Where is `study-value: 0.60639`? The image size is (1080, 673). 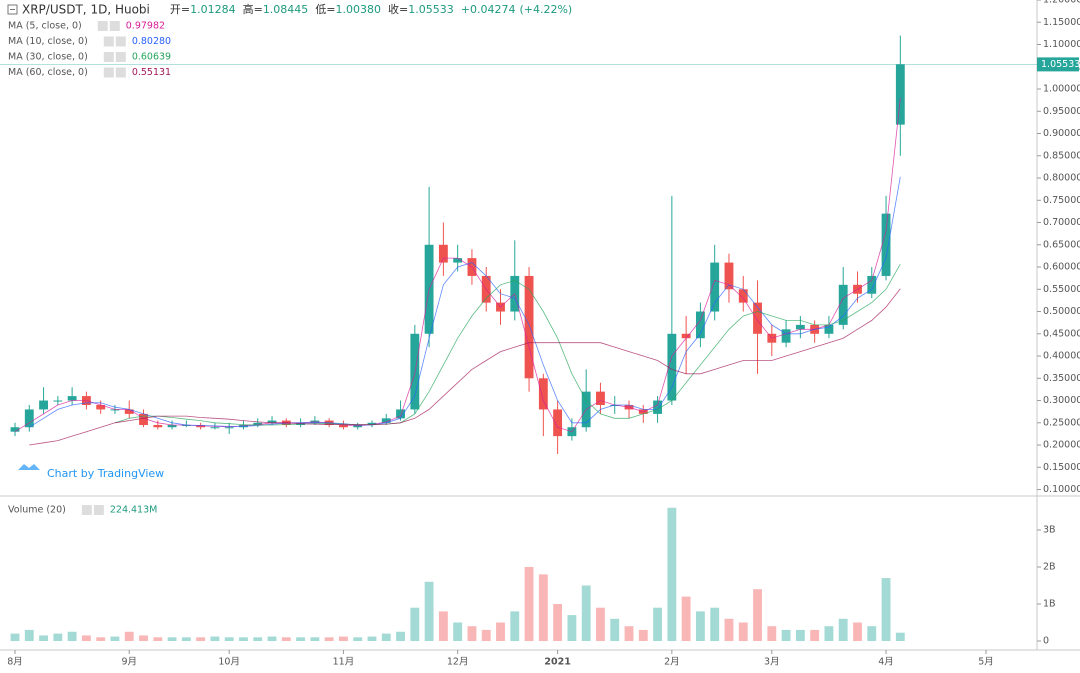 study-value: 0.60639 is located at coordinates (151, 57).